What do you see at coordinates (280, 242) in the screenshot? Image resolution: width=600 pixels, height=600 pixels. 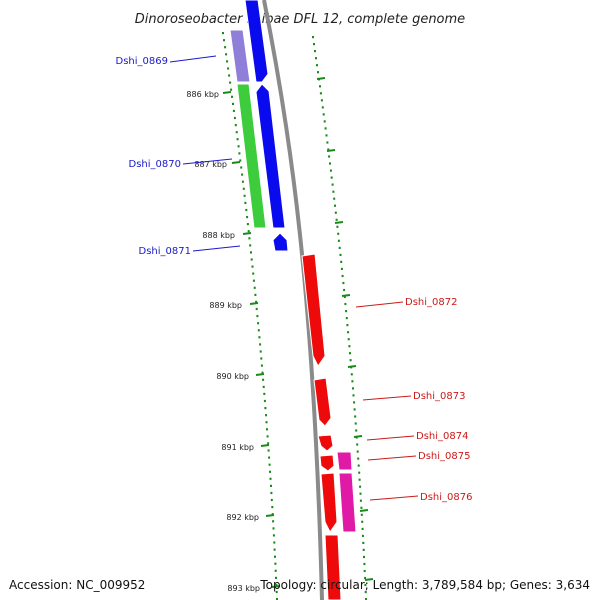 I see `gene-dshi-0871-feature` at bounding box center [280, 242].